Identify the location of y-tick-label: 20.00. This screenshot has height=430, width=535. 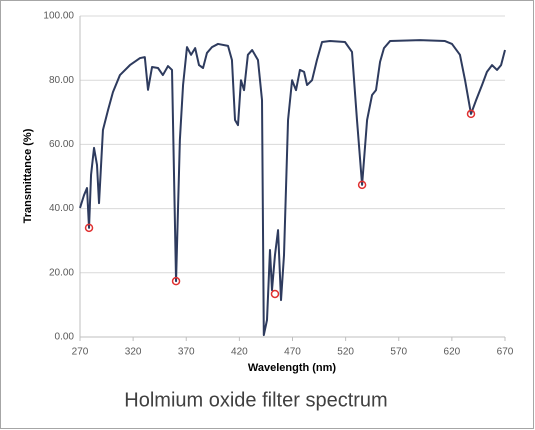
(61, 272).